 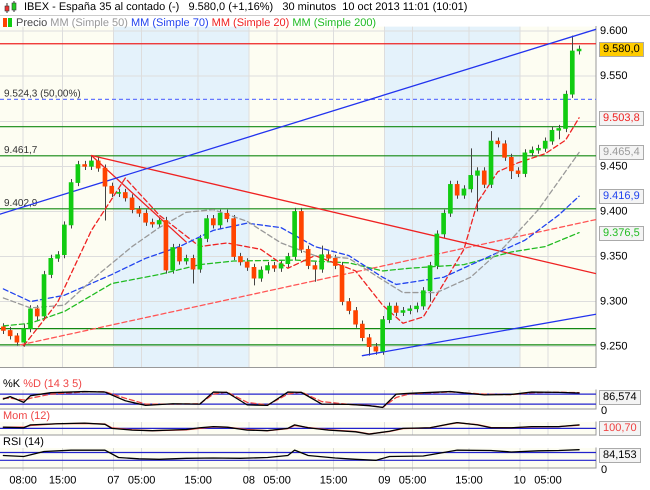 I want to click on y-tick-label: 9.600, so click(x=614, y=31).